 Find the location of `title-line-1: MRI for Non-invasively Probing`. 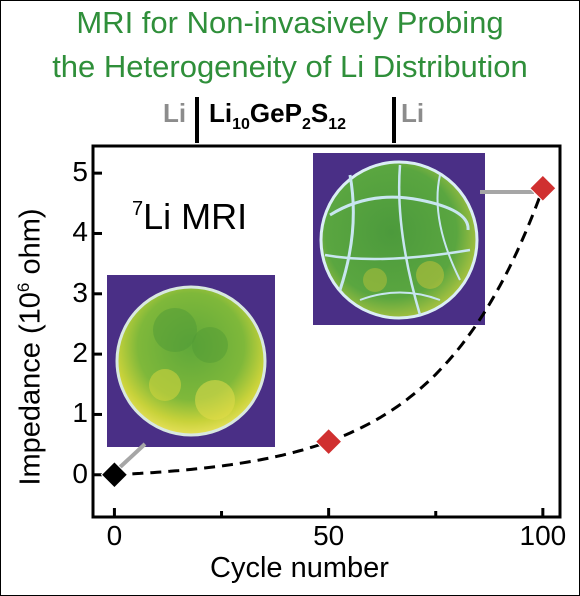

title-line-1: MRI for Non-invasively Probing is located at coordinates (290, 22).